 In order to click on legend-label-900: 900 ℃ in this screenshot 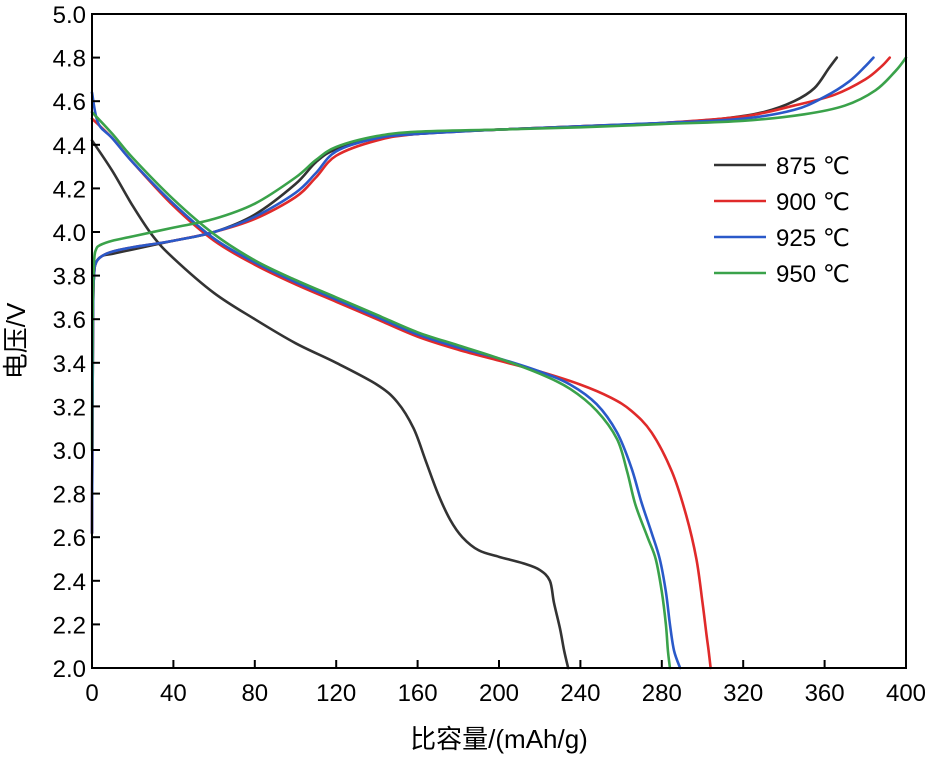, I will do `click(813, 202)`.